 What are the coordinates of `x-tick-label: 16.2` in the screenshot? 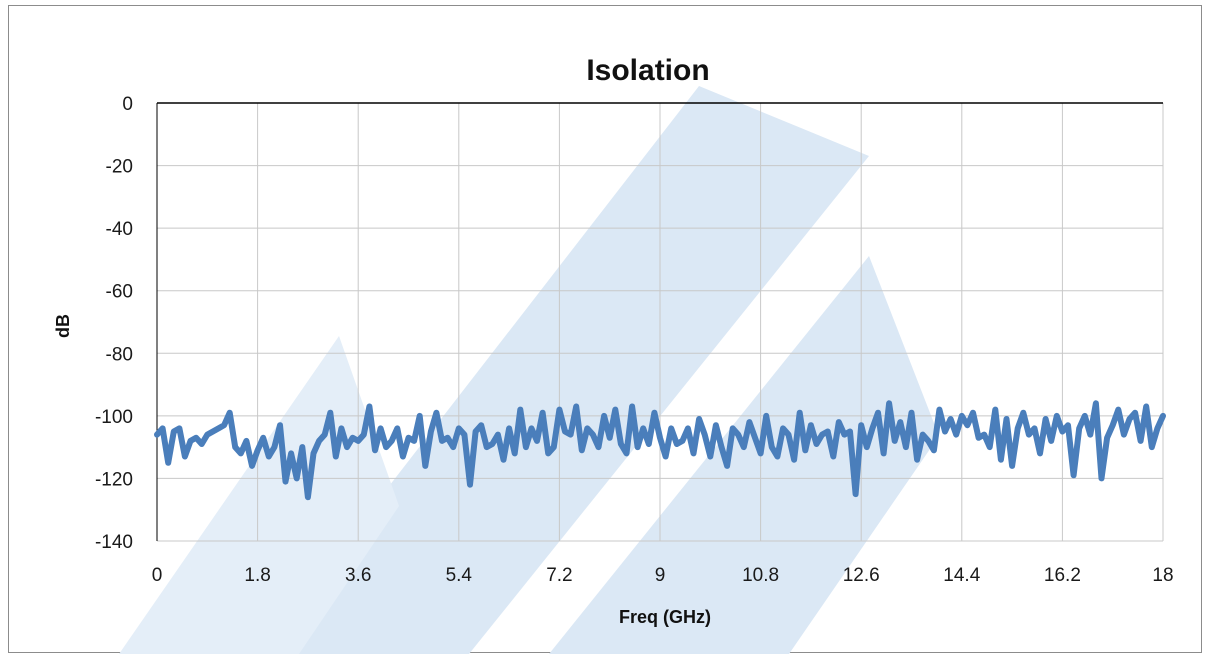 It's located at (1062, 575).